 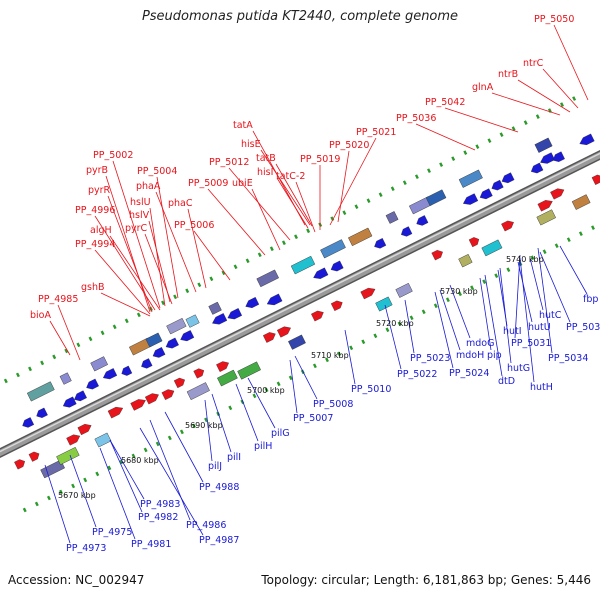 What do you see at coordinates (506, 381) in the screenshot?
I see `gene-label: dtD` at bounding box center [506, 381].